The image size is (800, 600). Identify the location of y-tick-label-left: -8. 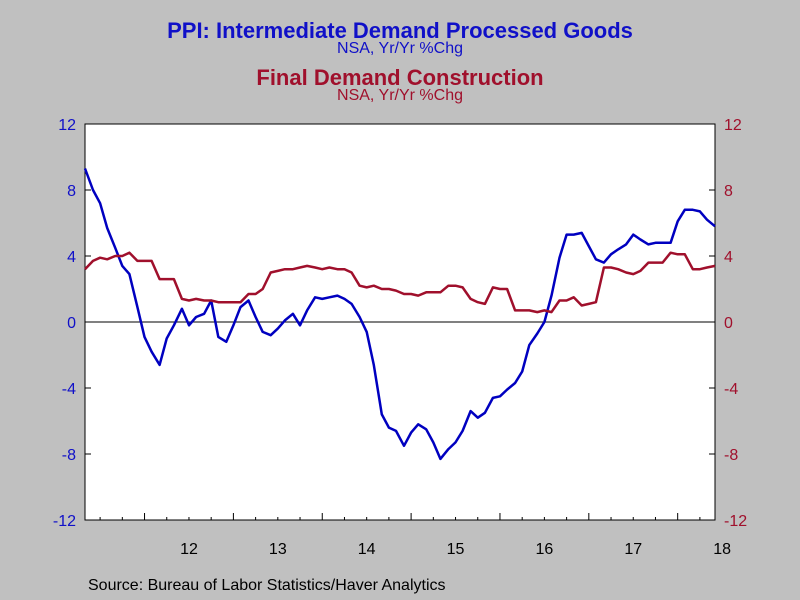
(69, 455).